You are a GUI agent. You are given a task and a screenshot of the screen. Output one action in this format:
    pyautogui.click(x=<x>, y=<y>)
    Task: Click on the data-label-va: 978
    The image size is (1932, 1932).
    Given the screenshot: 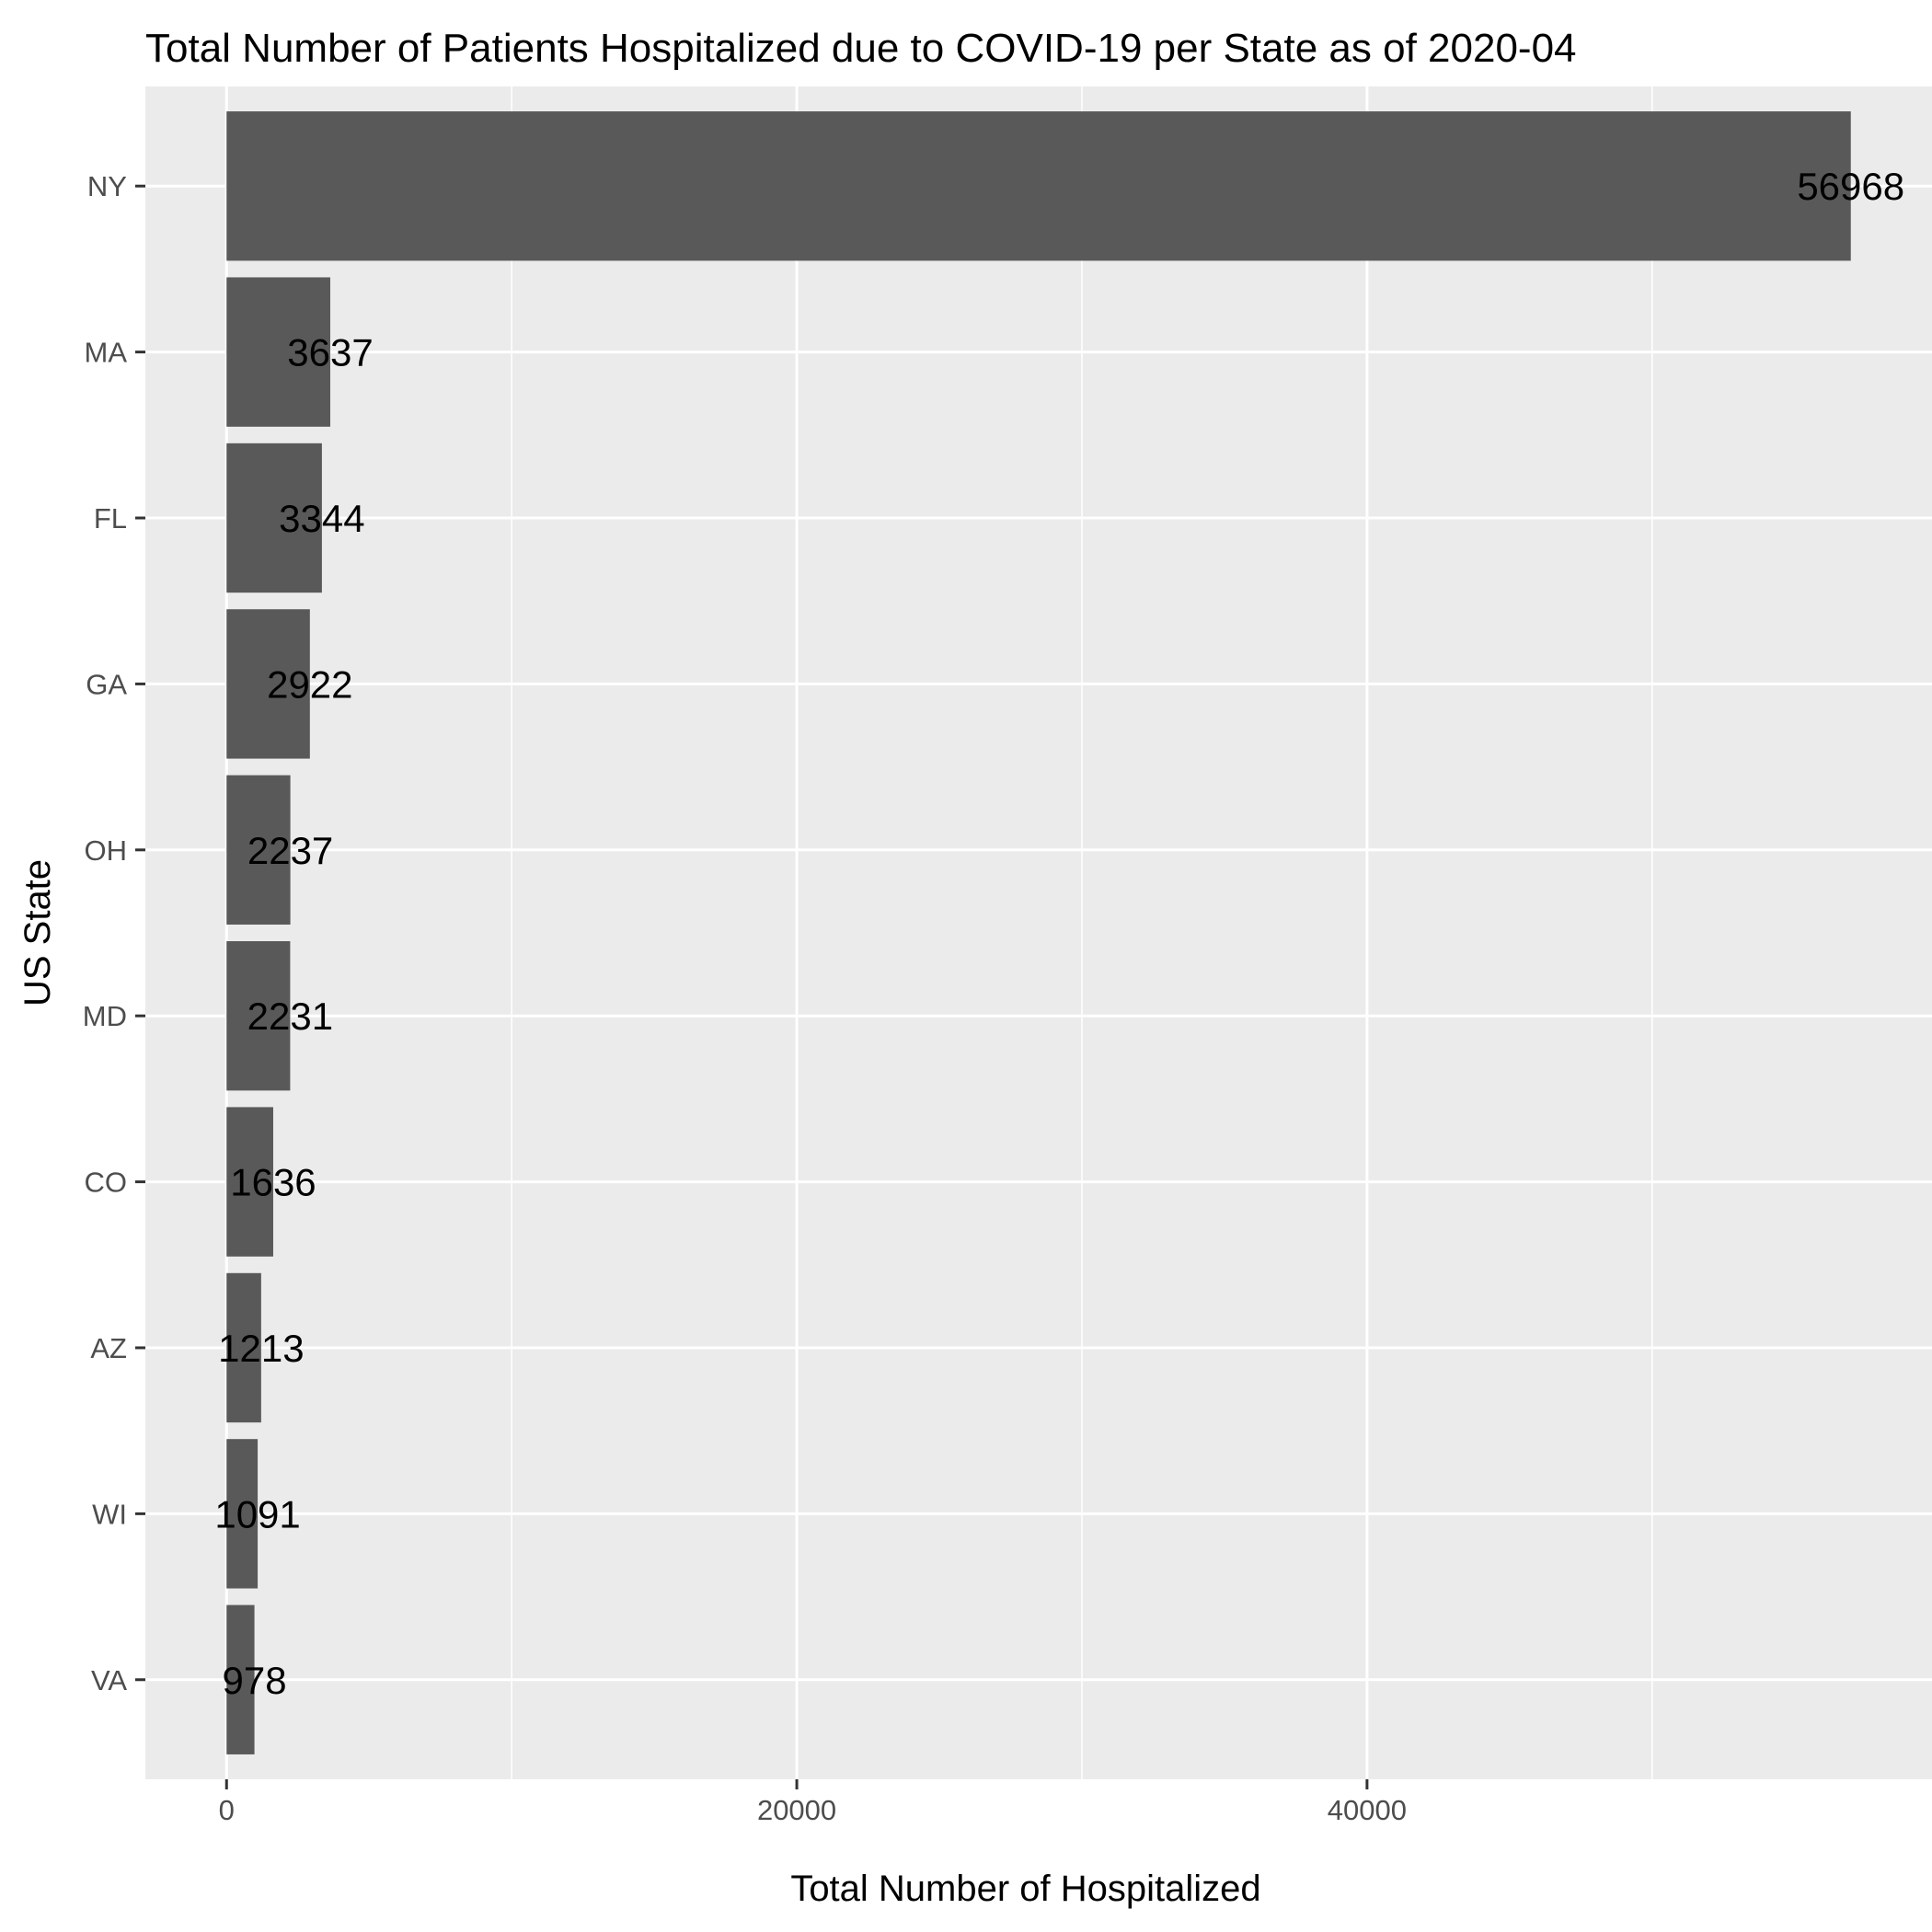 What is the action you would take?
    pyautogui.click(x=255, y=1680)
    